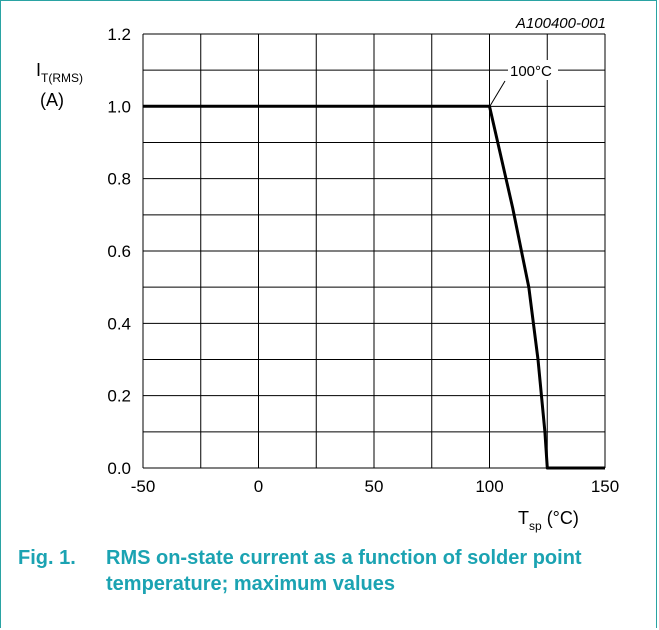  Describe the element at coordinates (119, 323) in the screenshot. I see `y-tick-label: 0.4` at that location.